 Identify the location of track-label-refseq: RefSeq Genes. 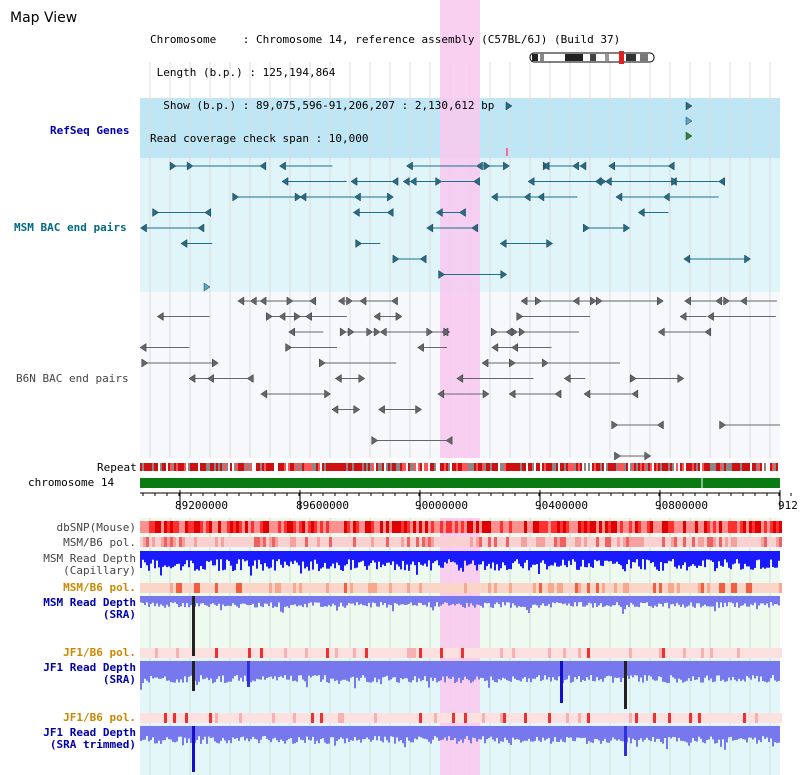
(90, 130).